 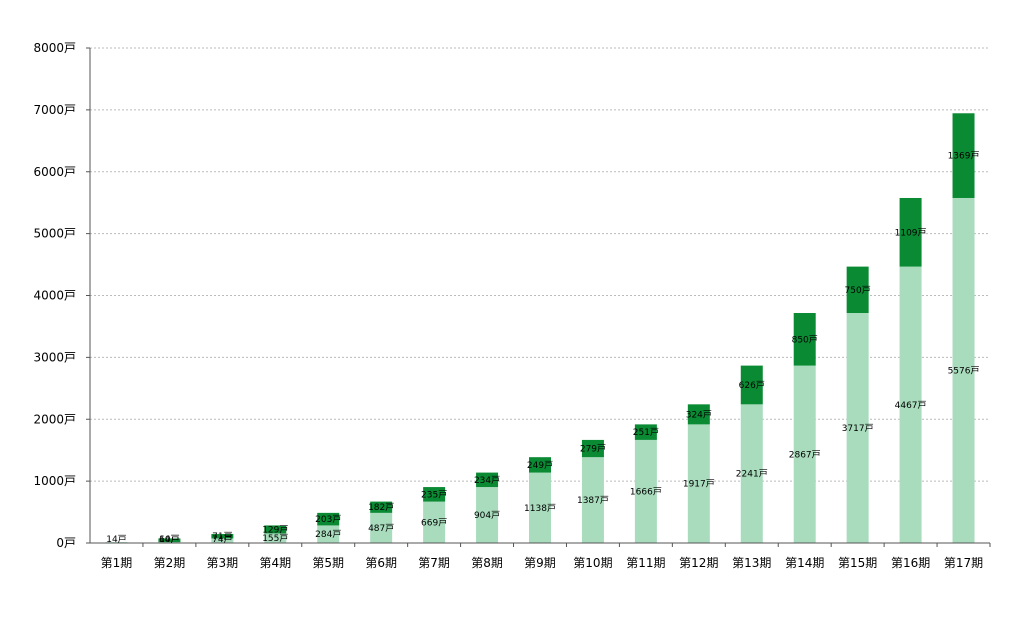 I want to click on data-label: 1666戸, so click(x=646, y=491).